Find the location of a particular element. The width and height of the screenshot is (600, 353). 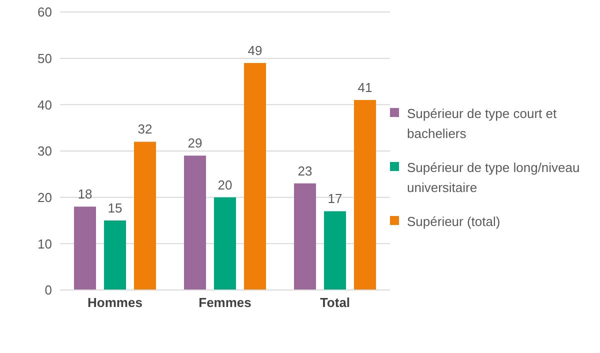

data-label: 15 is located at coordinates (115, 208).